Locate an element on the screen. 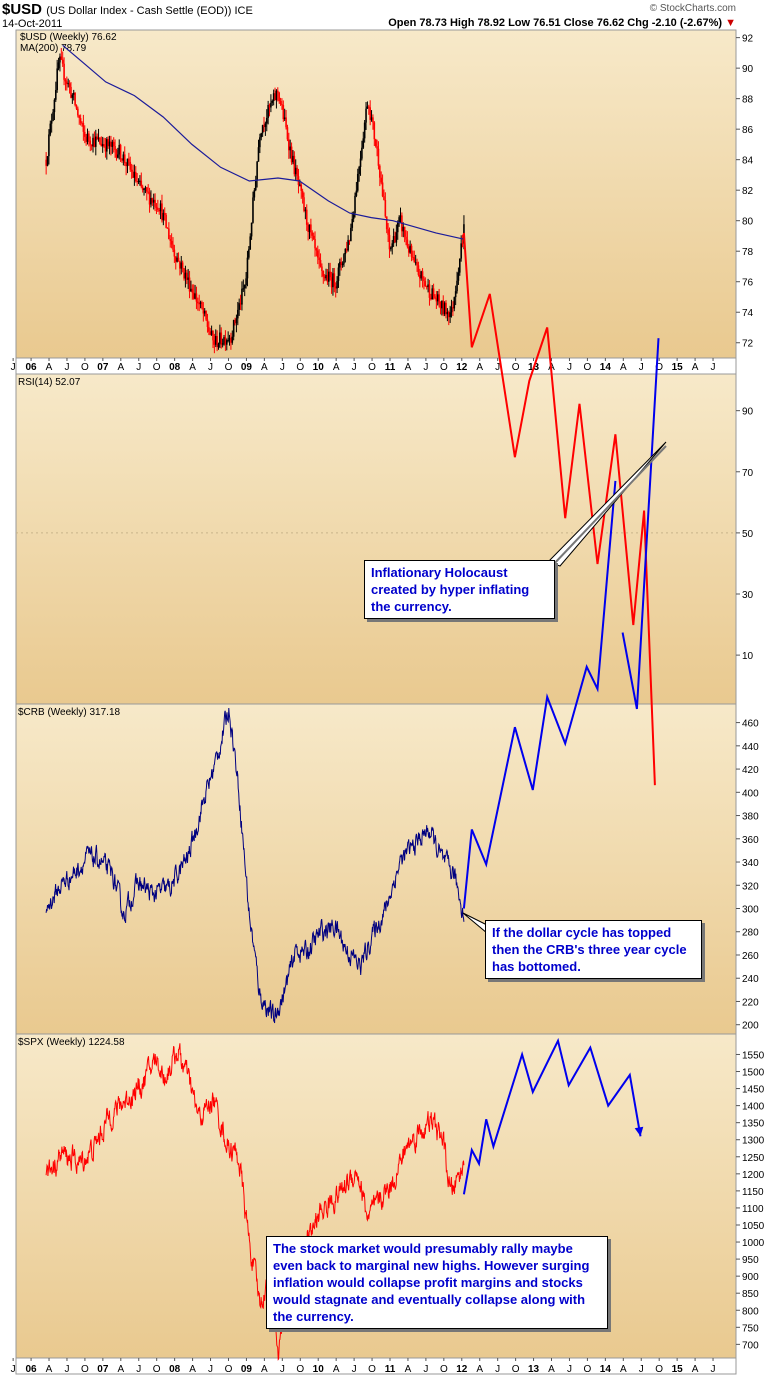 Image resolution: width=780 pixels, height=1380 pixels. y-tick-label-usd: 90 is located at coordinates (748, 69).